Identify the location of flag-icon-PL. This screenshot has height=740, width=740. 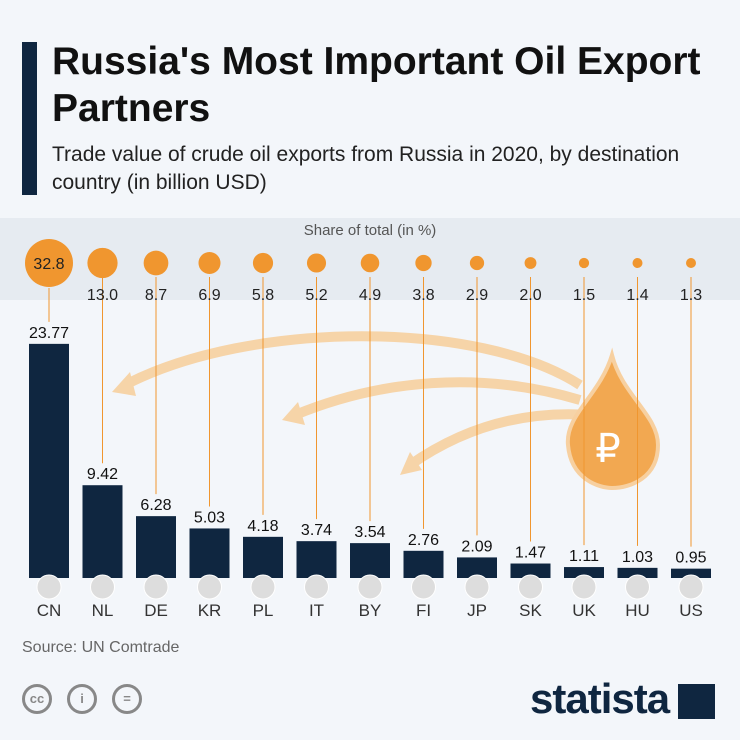
(263, 587).